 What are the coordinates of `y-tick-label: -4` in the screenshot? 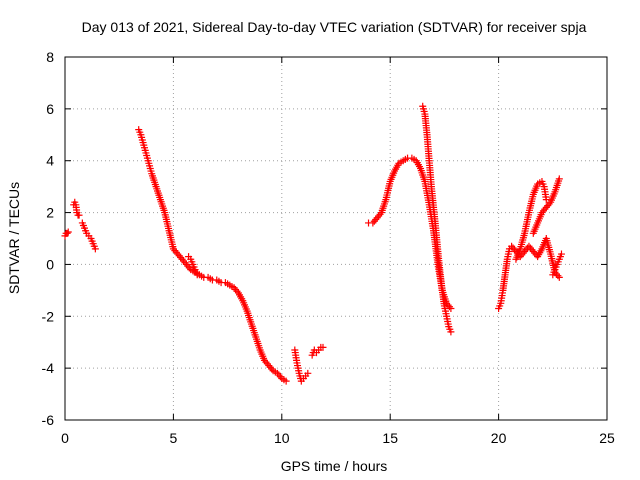 It's located at (48, 368).